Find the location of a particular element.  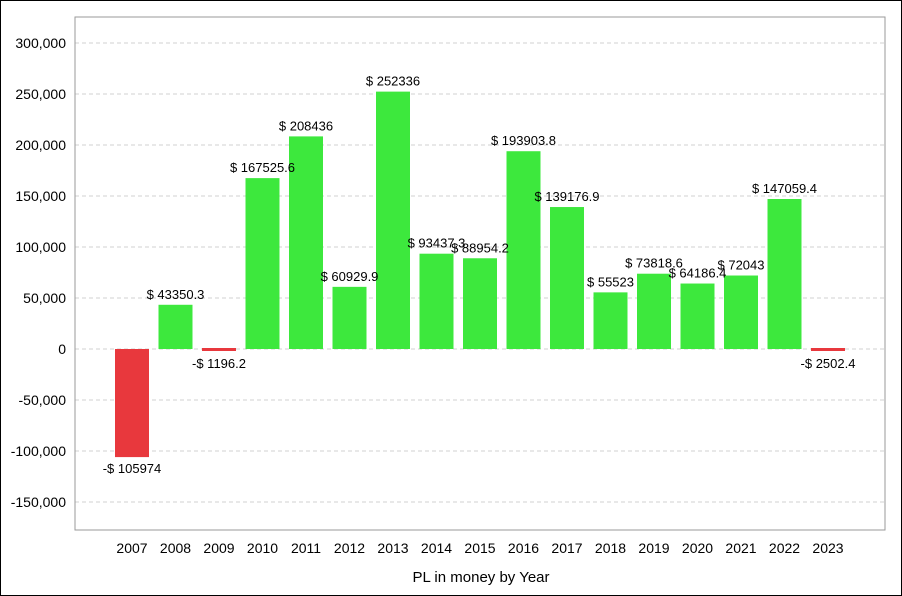

bar-2017 is located at coordinates (567, 278).